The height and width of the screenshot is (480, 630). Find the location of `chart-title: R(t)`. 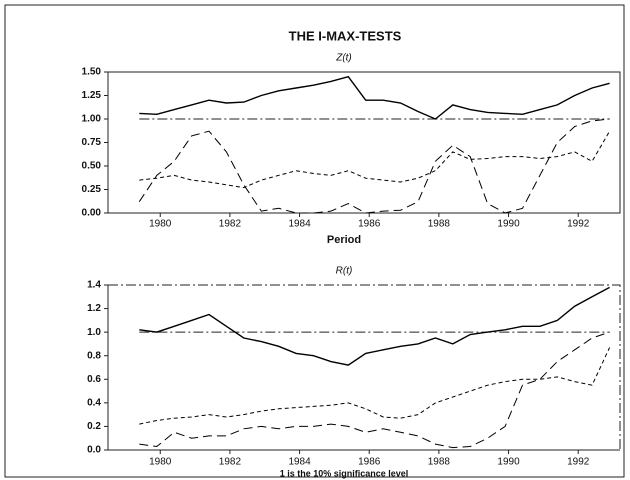

chart-title: R(t) is located at coordinates (344, 271).